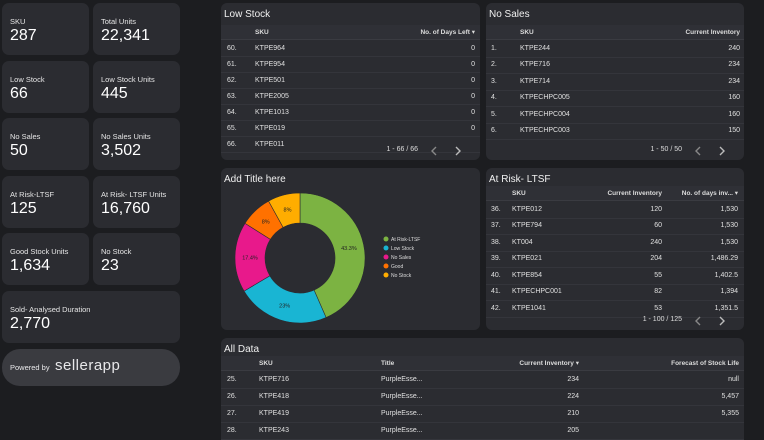 This screenshot has height=440, width=764. I want to click on table-row: 25. KTPE716 PurpleEsse... 234 null, so click(482, 380).